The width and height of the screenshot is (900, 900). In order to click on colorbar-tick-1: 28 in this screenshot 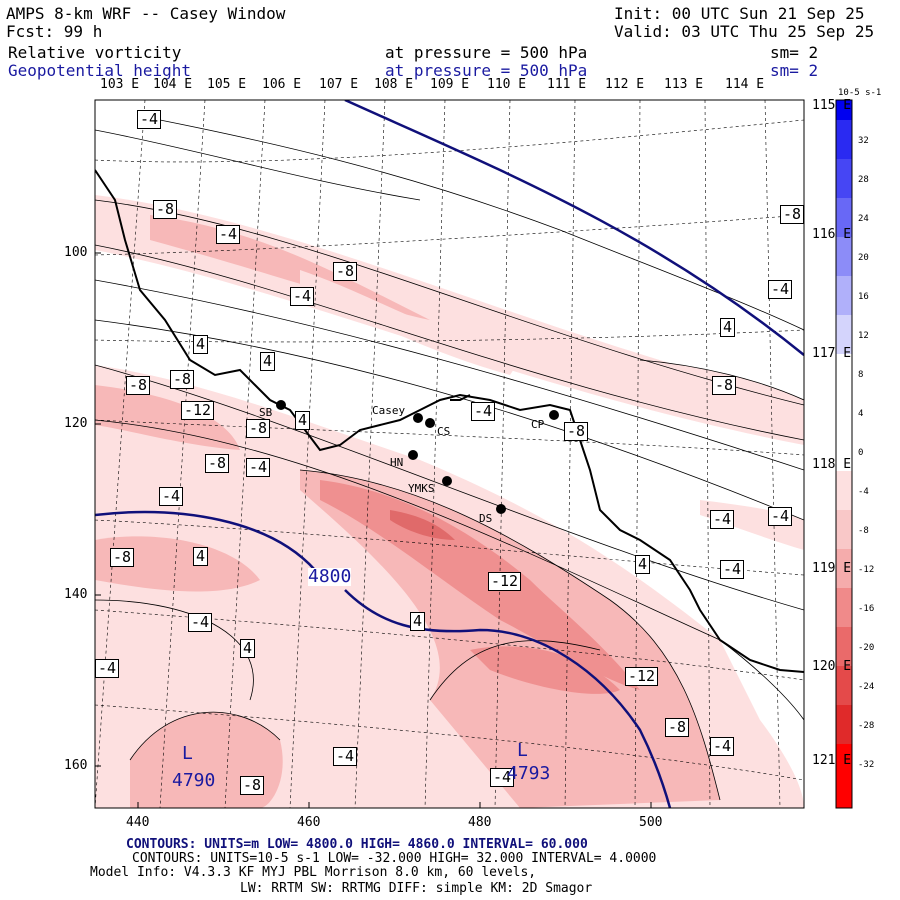, I will do `click(863, 180)`.